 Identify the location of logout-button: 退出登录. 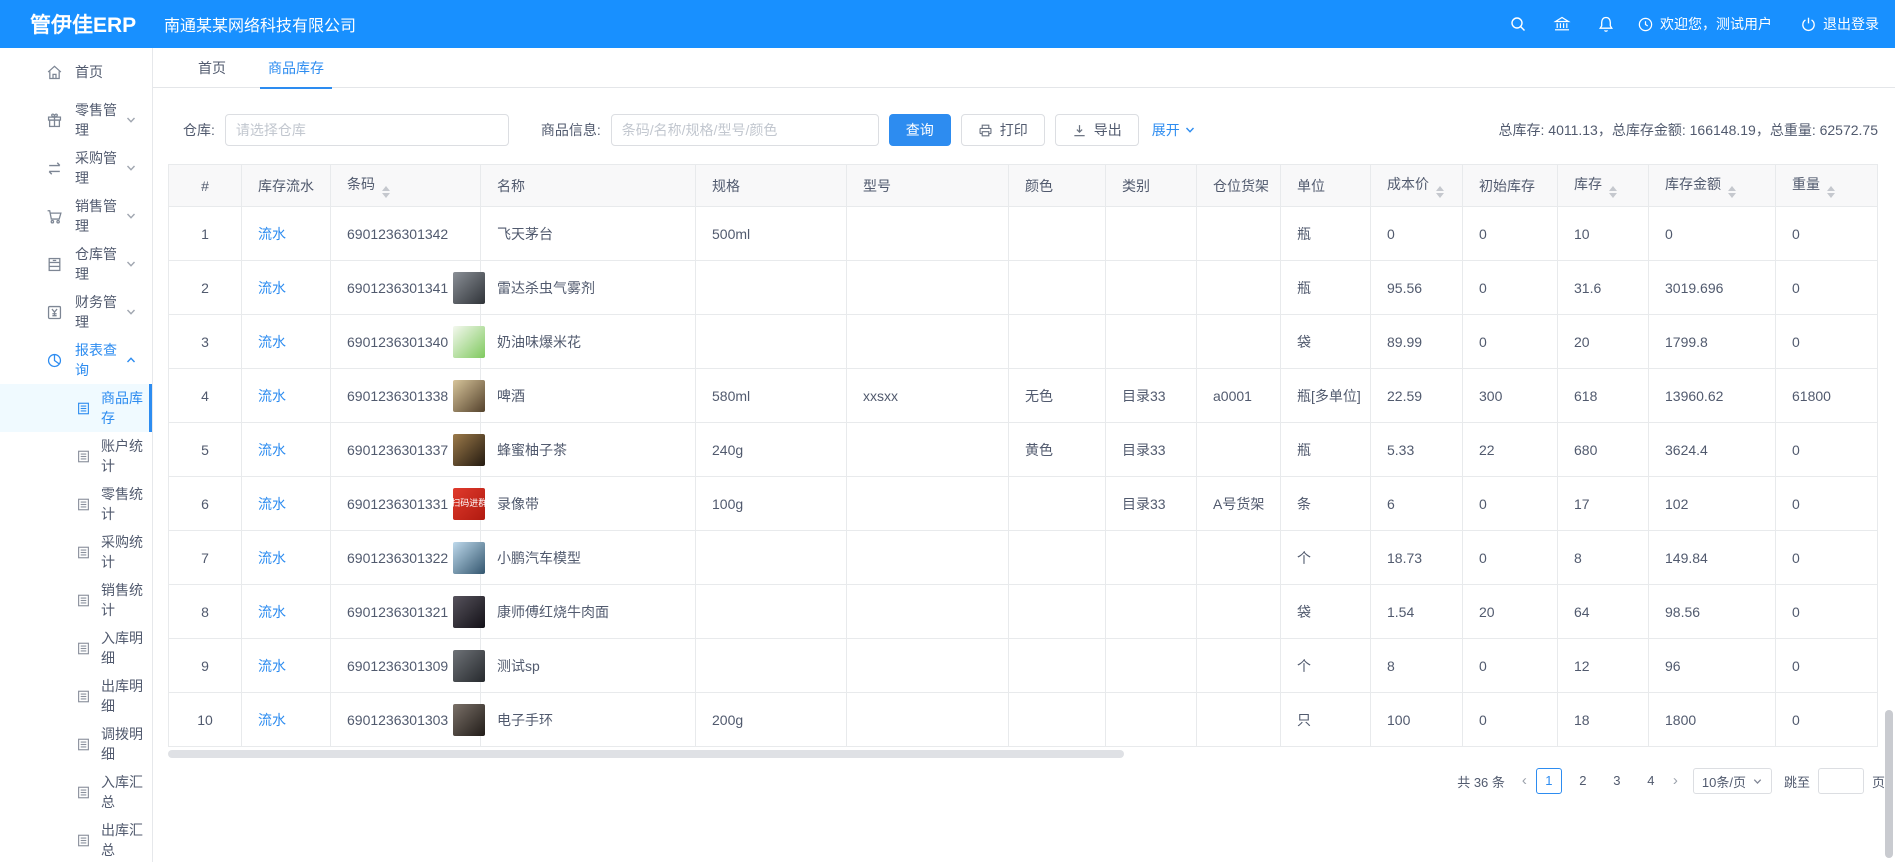
(1839, 24).